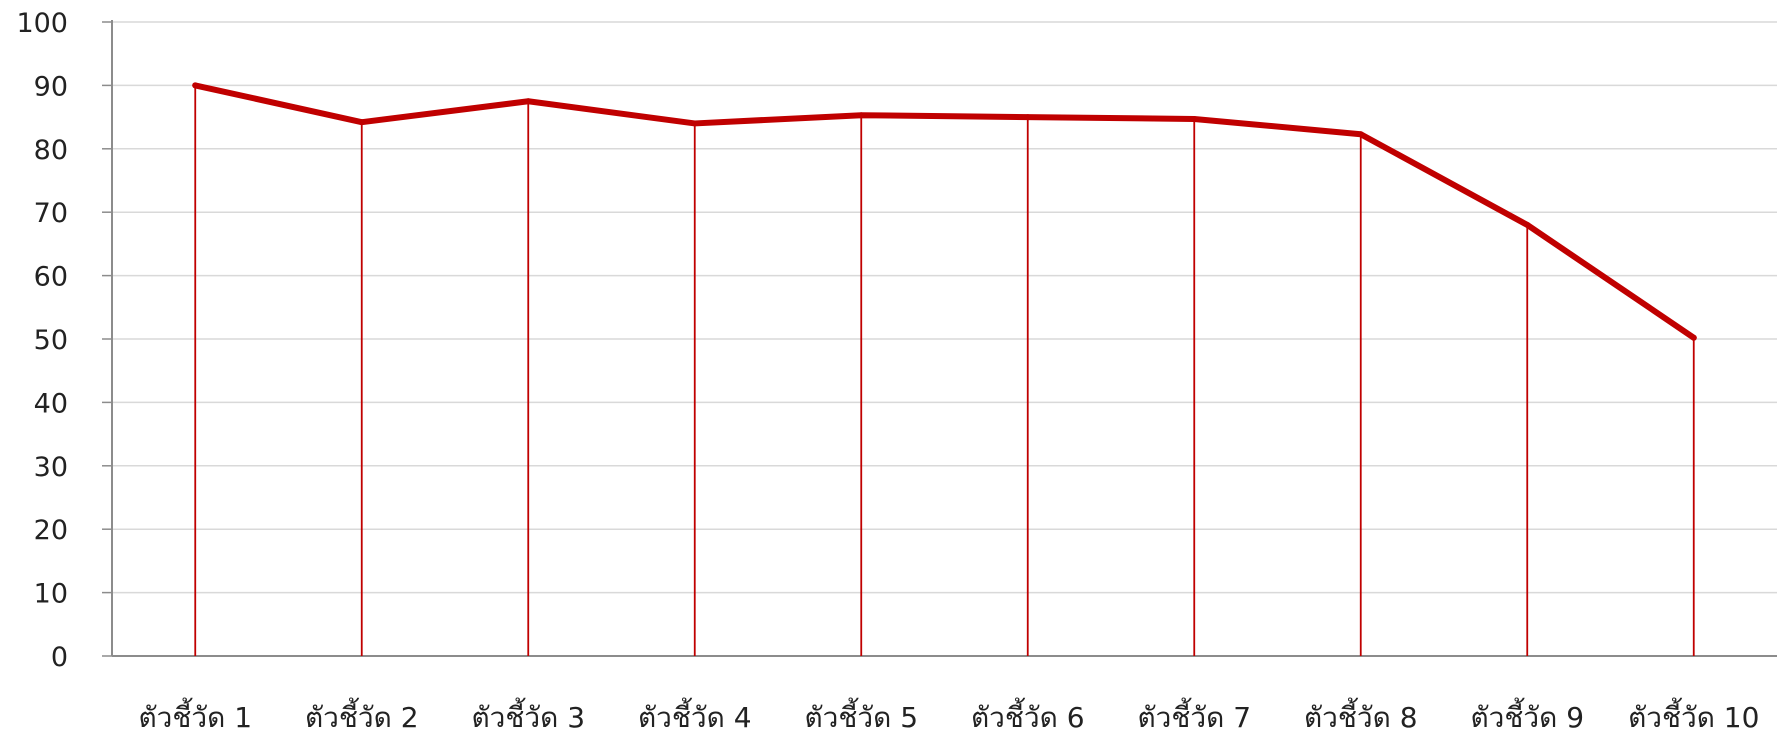 This screenshot has height=741, width=1787. Describe the element at coordinates (1527, 715) in the screenshot. I see `x-tick-label: ตัวชี้วัด 9` at that location.